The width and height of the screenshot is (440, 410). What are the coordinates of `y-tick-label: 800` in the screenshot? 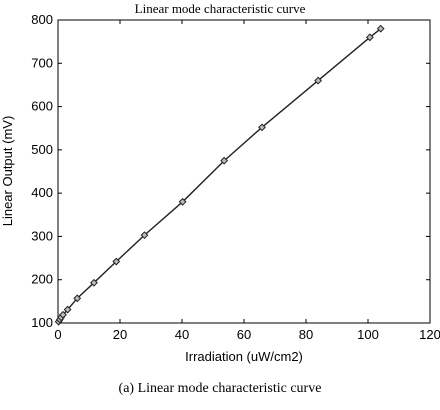 It's located at (42, 19).